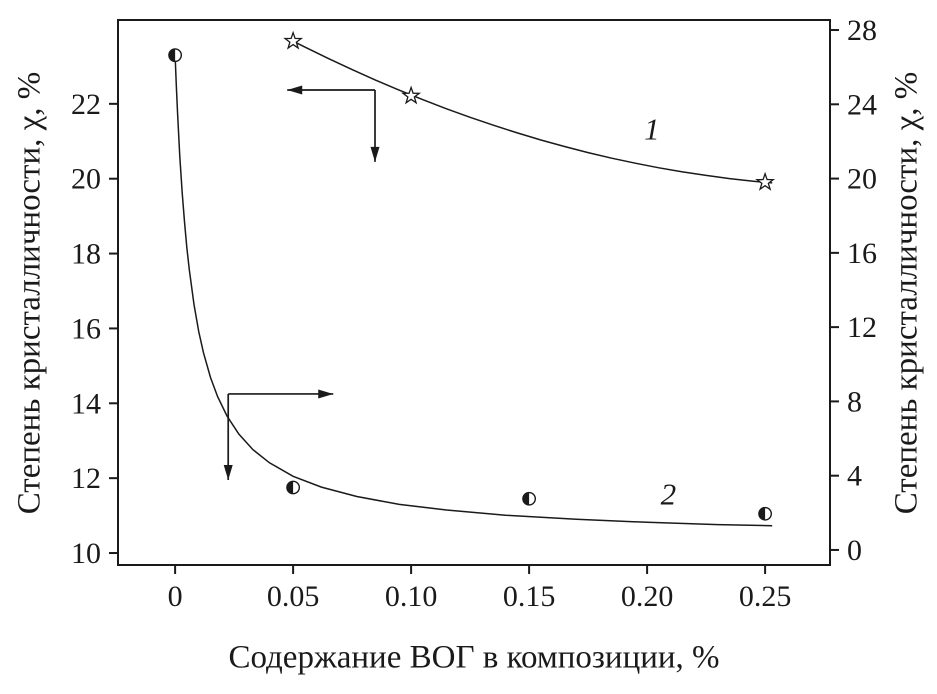 The height and width of the screenshot is (694, 937). I want to click on right-axis-tick-label: 24, so click(862, 104).